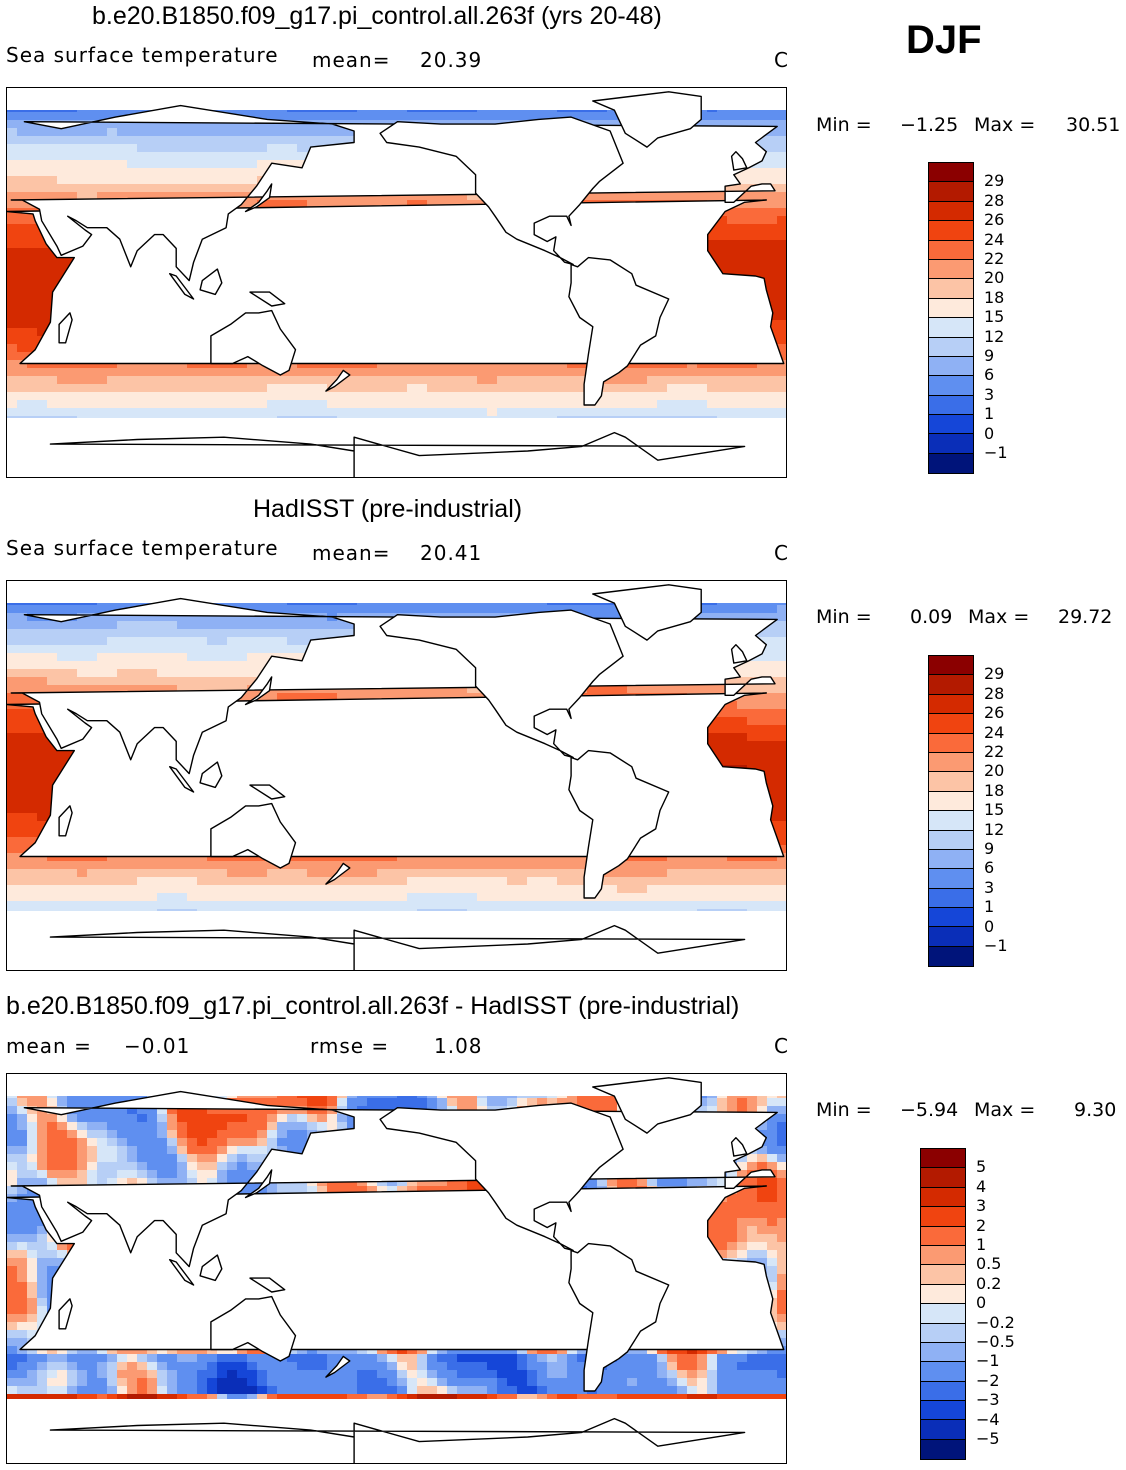  Describe the element at coordinates (989, 1264) in the screenshot. I see `colorbar-label: 0.5` at that location.